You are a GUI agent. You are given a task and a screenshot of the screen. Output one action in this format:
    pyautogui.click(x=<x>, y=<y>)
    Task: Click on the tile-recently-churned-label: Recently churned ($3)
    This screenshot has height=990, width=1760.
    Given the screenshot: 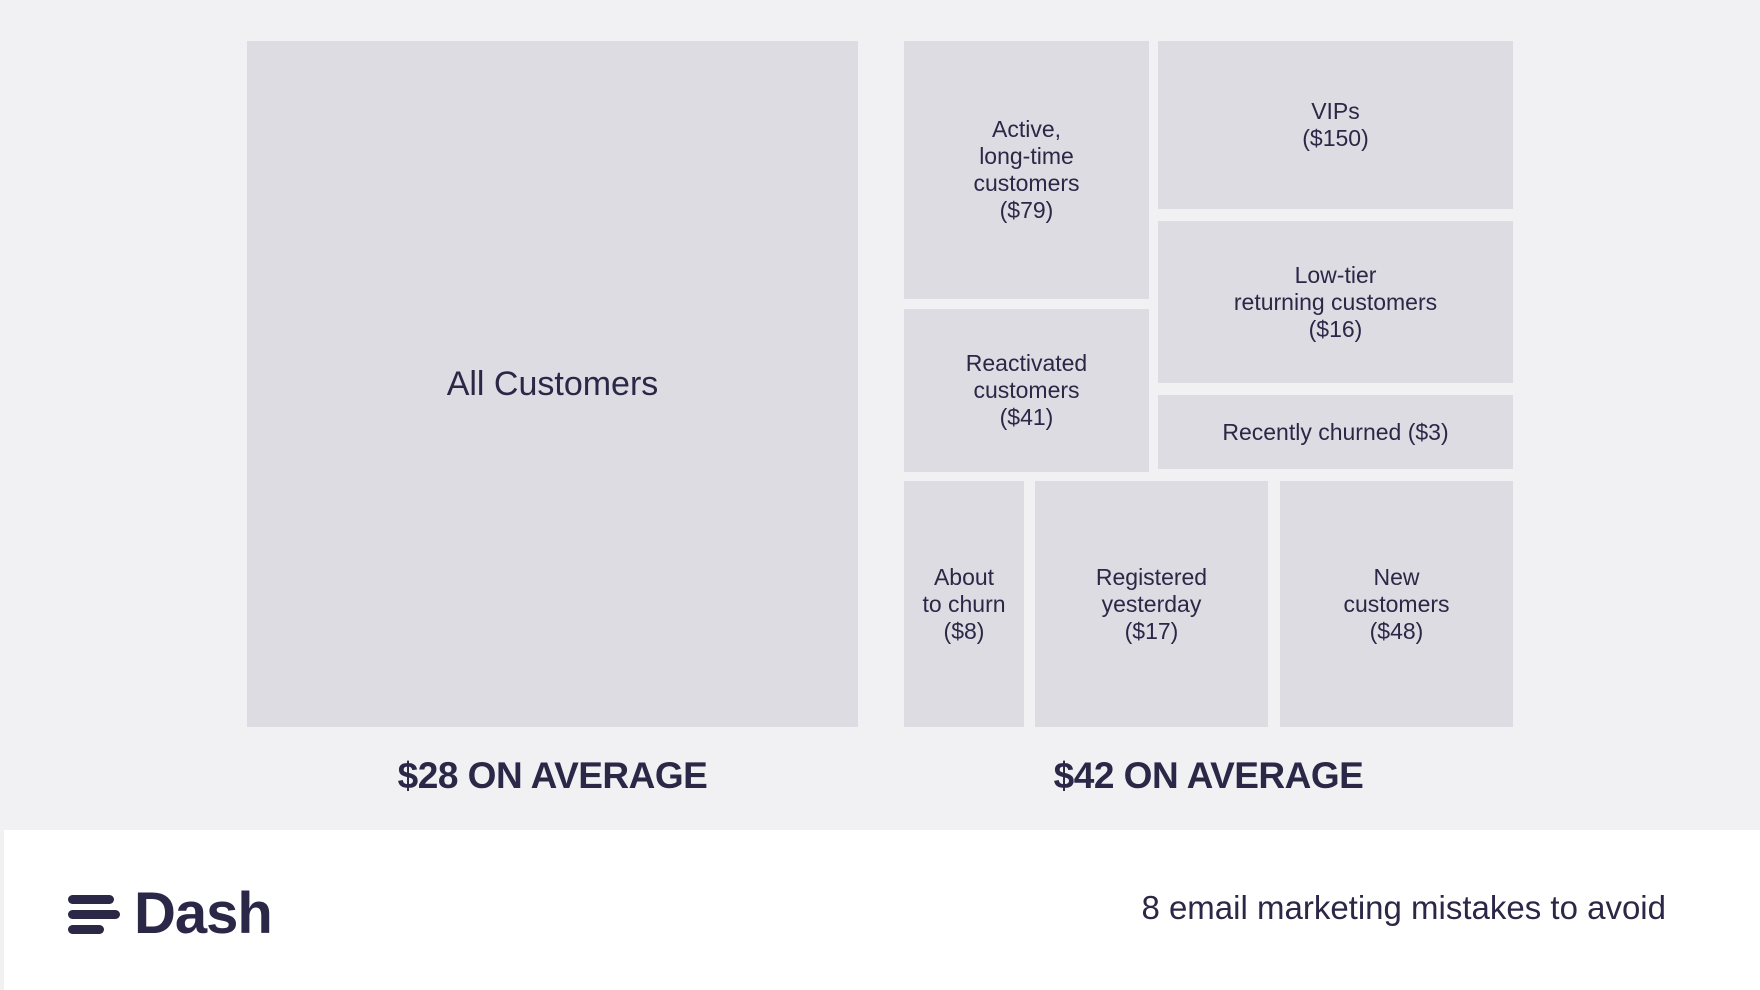 What is the action you would take?
    pyautogui.click(x=1335, y=431)
    